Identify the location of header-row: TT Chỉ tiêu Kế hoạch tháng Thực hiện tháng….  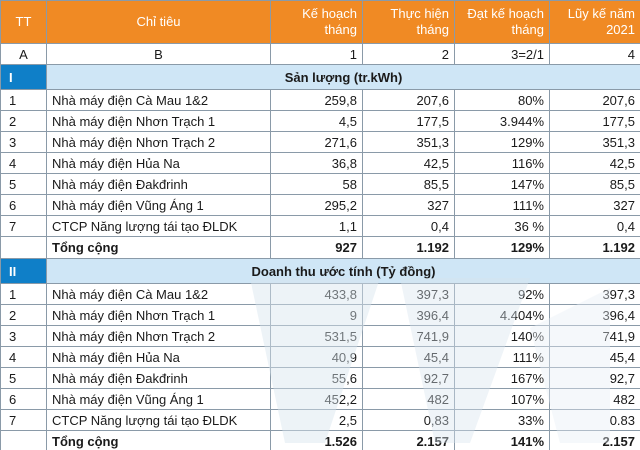
(320, 22).